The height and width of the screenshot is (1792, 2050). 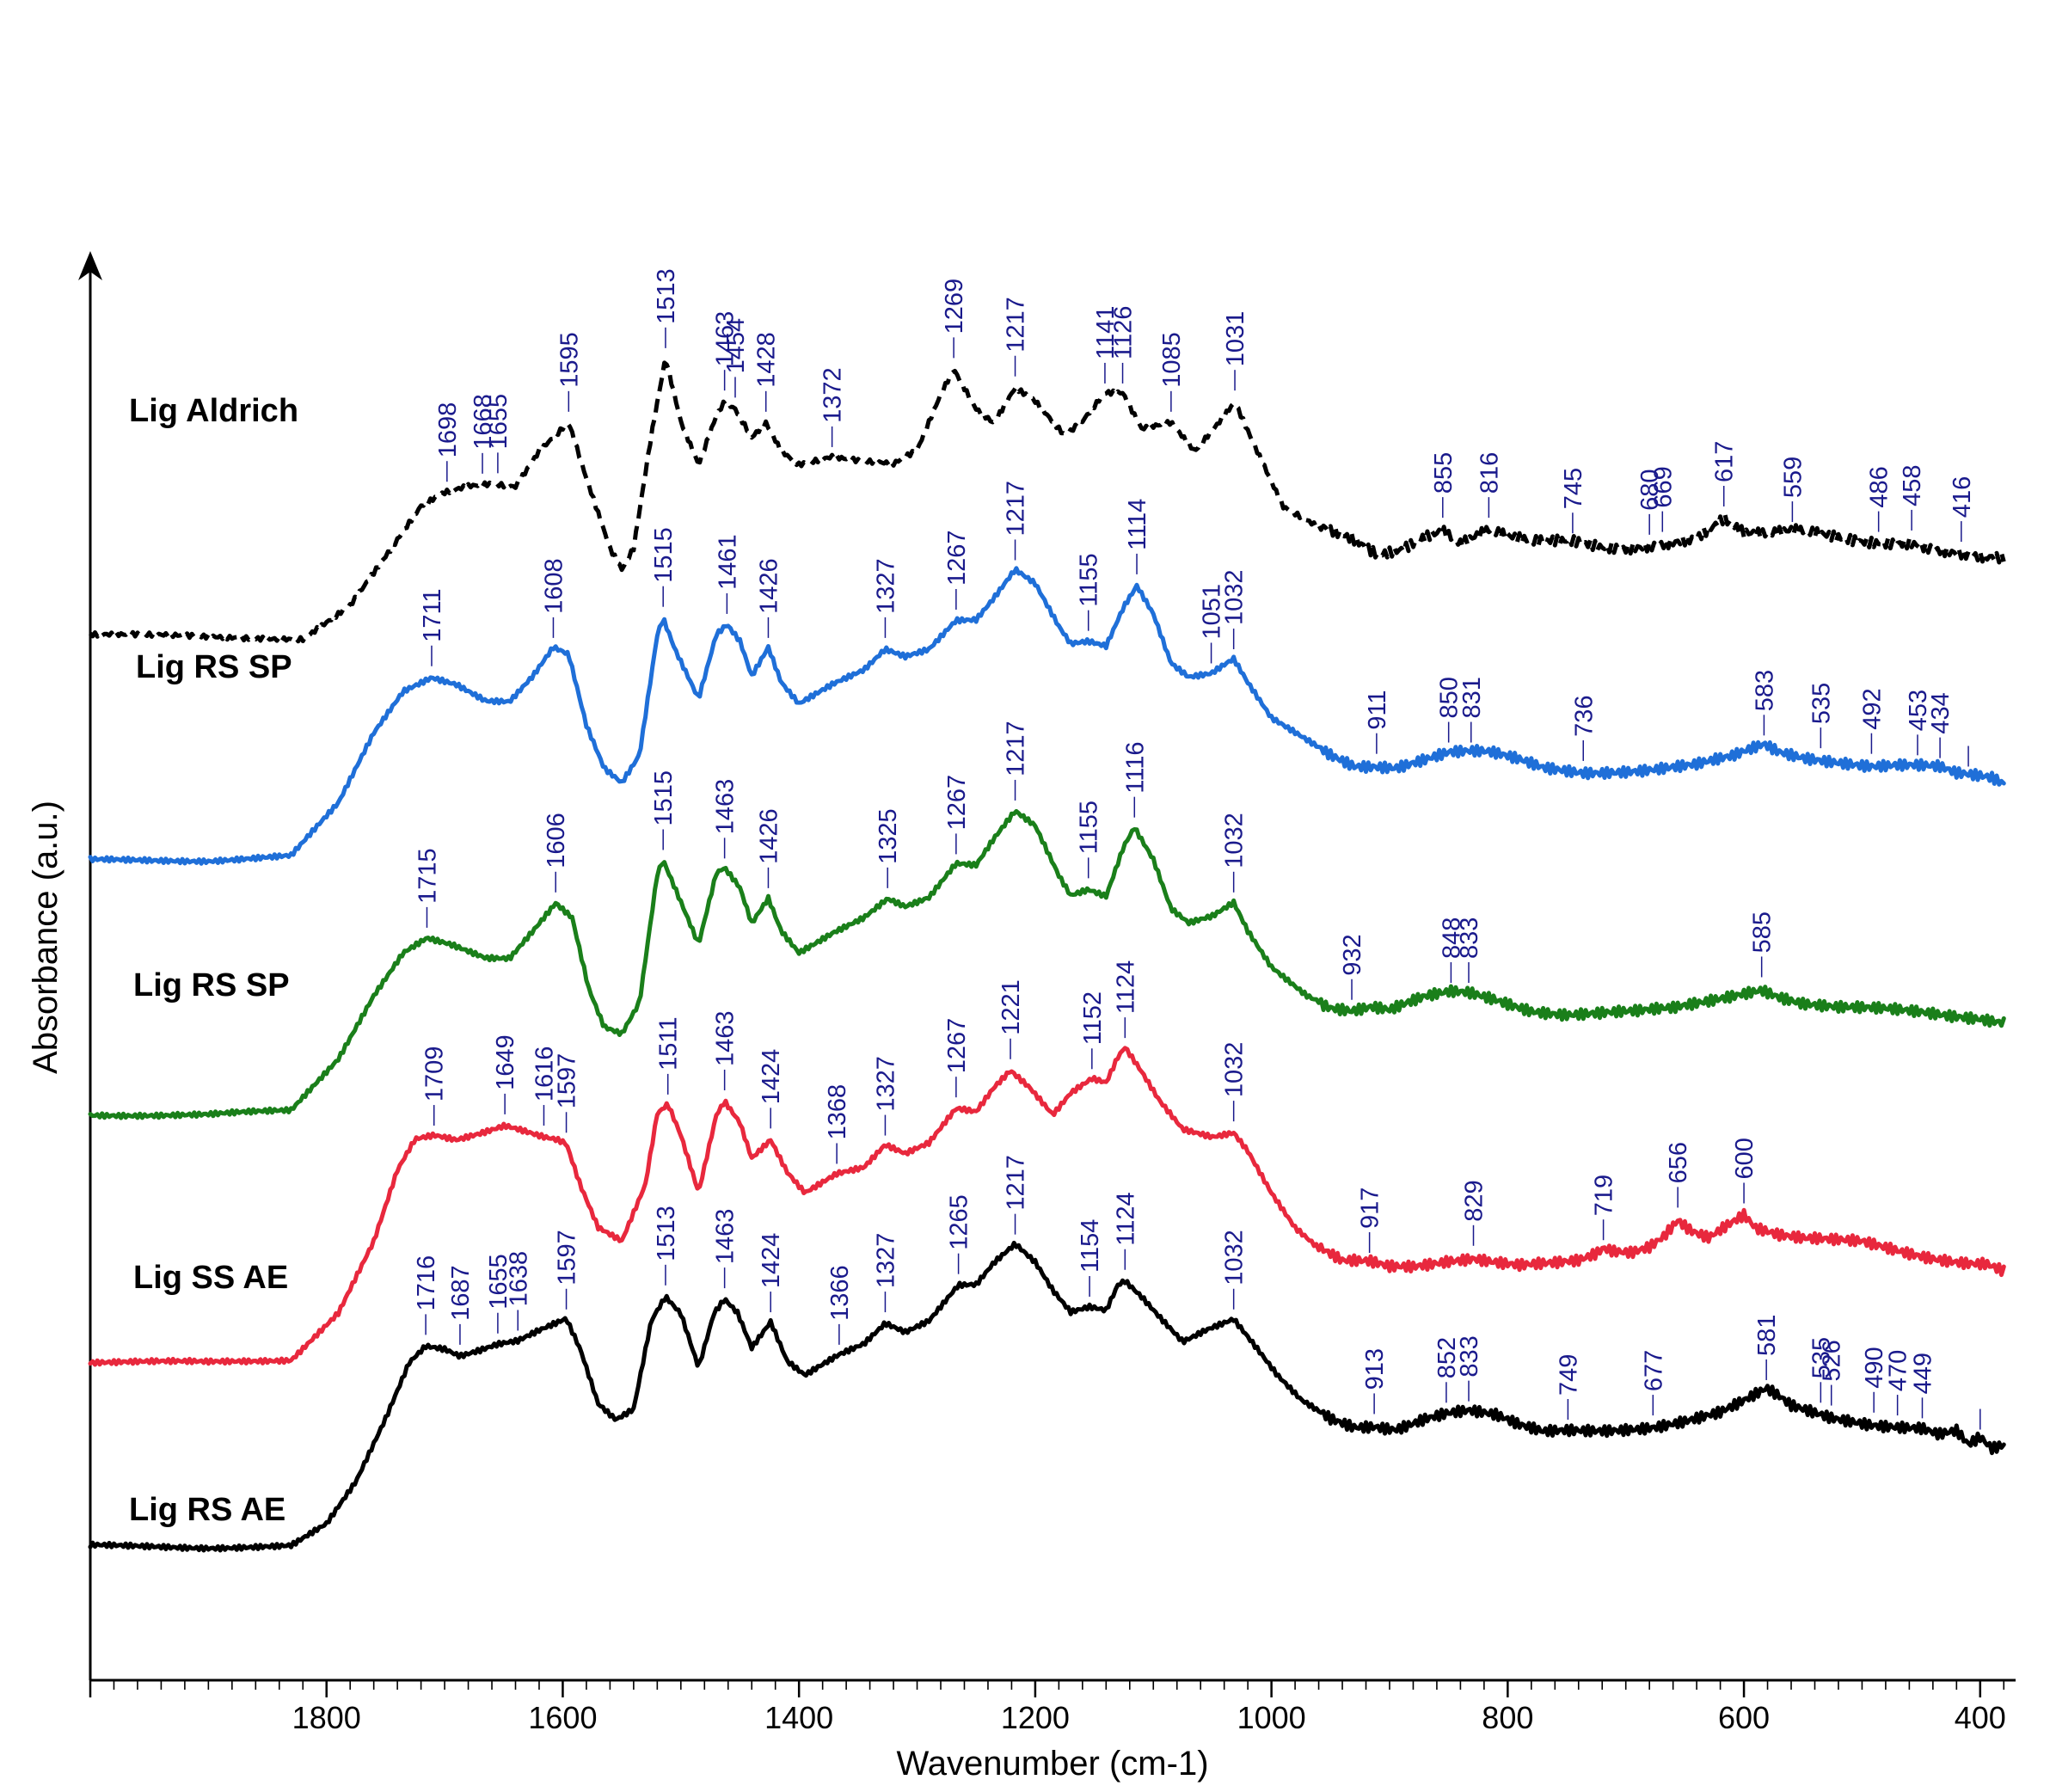 I want to click on peak-label-1-7: 1217, so click(x=1016, y=509).